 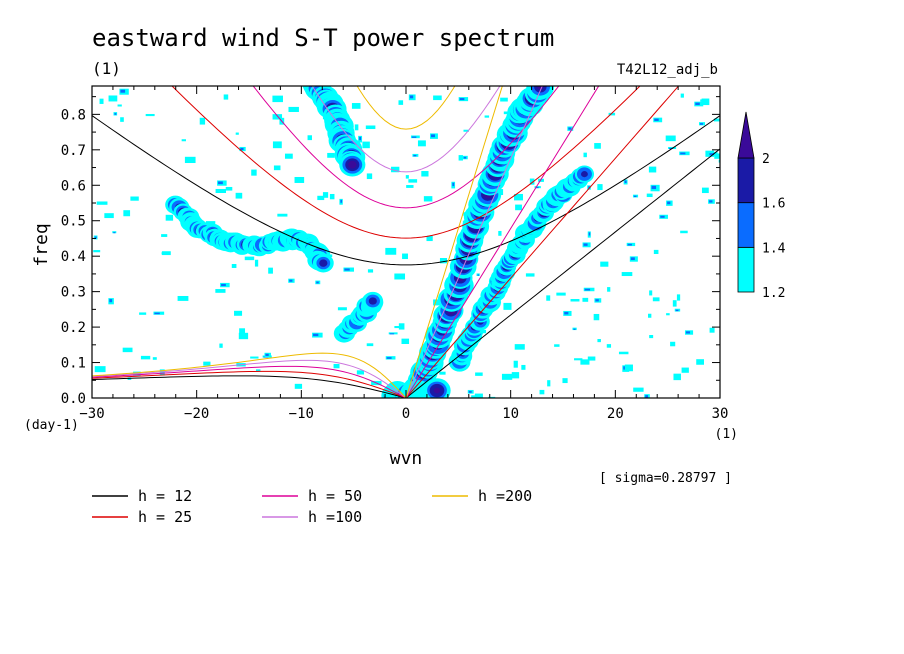 I want to click on colorbar-label: 2, so click(x=766, y=159).